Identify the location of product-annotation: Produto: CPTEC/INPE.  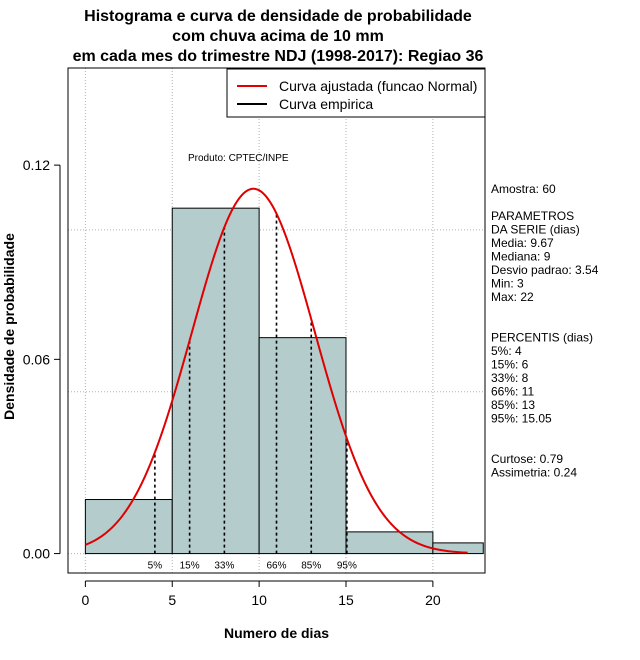
(238, 158).